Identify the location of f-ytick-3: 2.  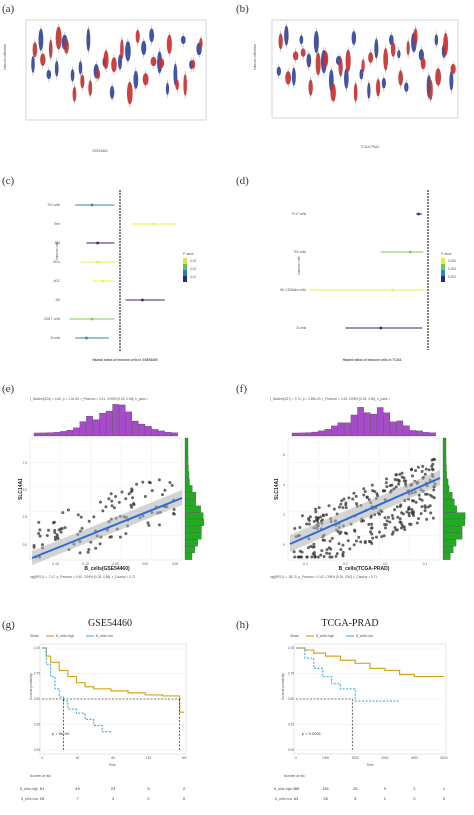
(284, 515).